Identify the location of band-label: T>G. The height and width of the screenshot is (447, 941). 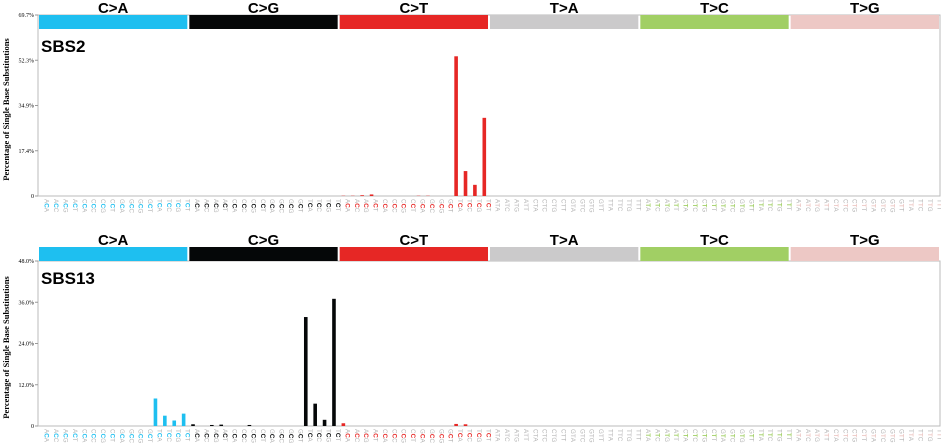
(865, 240).